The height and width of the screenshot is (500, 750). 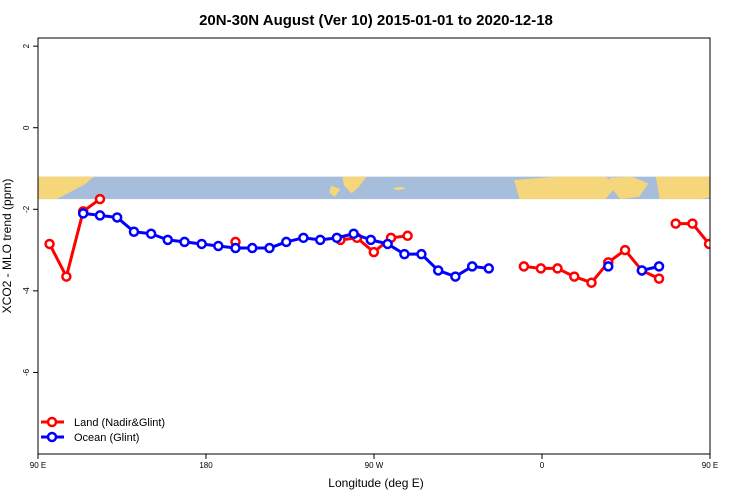 I want to click on world-map-strip, so click(x=394, y=188).